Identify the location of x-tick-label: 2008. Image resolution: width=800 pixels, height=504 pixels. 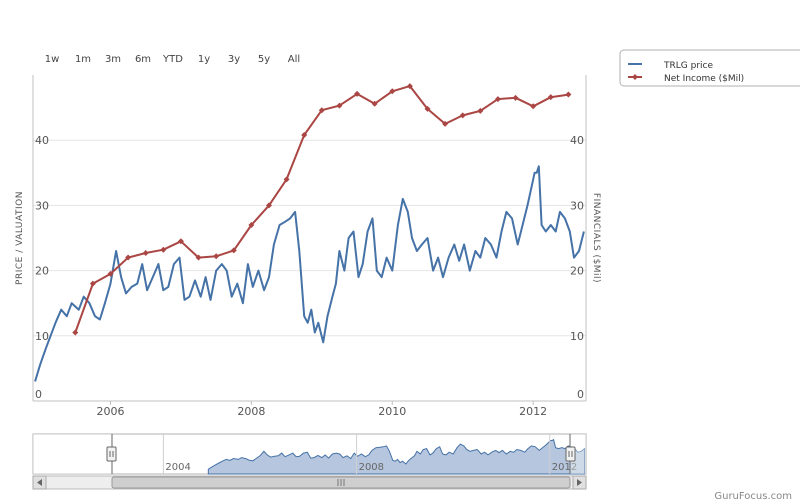
(251, 411).